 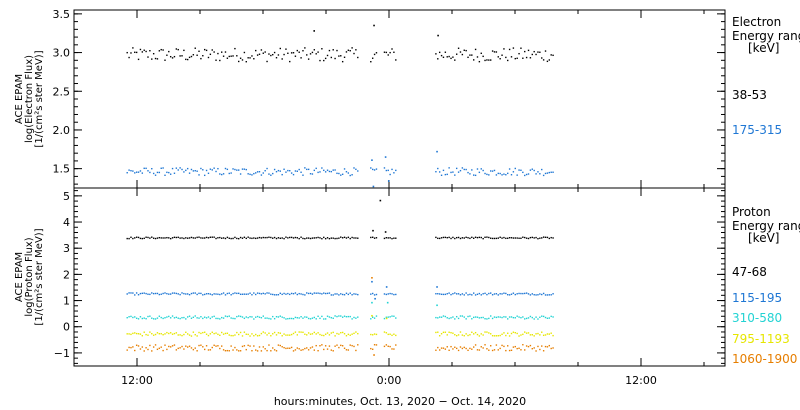 What do you see at coordinates (749, 272) in the screenshot?
I see `legend-entry: 47-68` at bounding box center [749, 272].